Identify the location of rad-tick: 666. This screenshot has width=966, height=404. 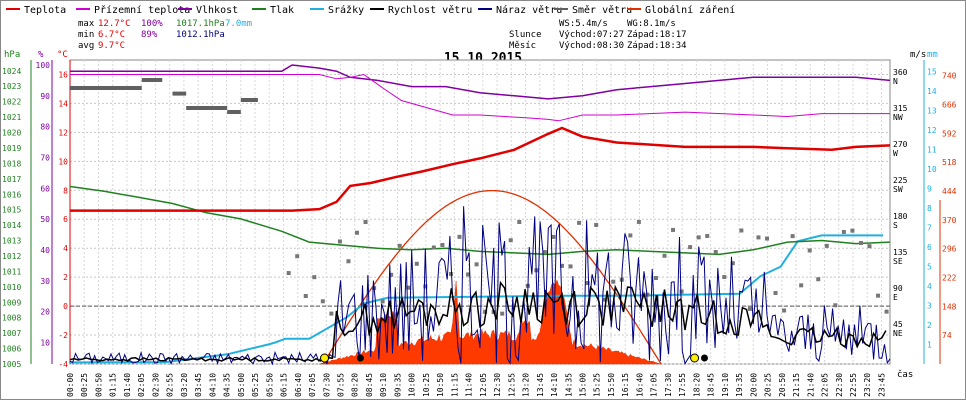
(949, 104).